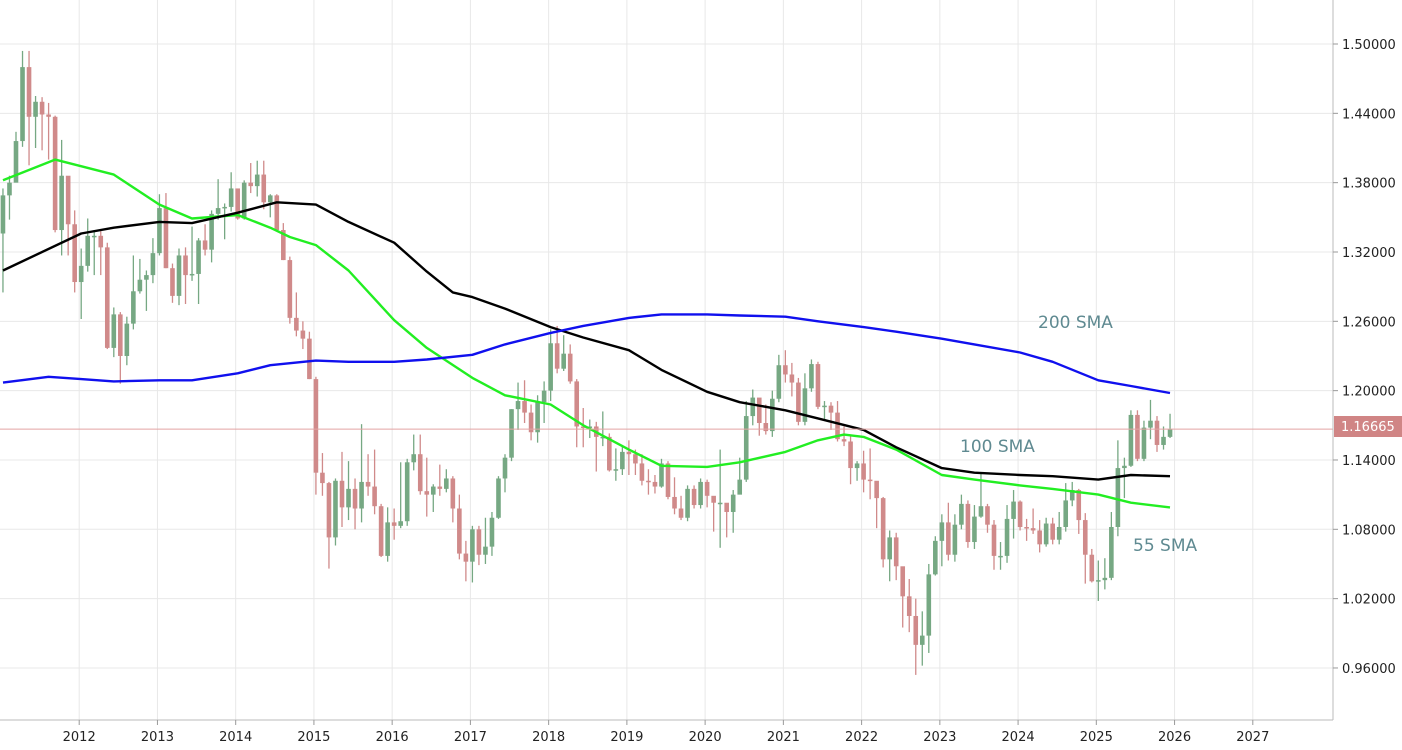 This screenshot has width=1402, height=750. What do you see at coordinates (1369, 392) in the screenshot?
I see `y-tick-label: 1.20000` at bounding box center [1369, 392].